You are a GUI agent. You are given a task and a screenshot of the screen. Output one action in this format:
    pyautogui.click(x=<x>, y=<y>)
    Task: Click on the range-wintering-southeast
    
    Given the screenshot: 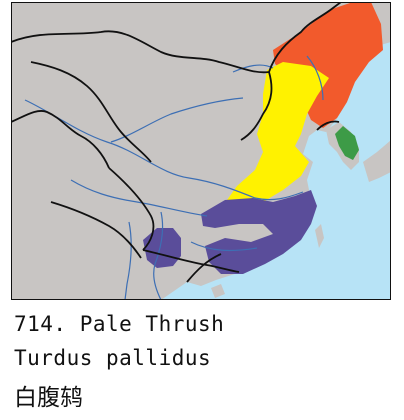 What is the action you would take?
    pyautogui.click(x=259, y=232)
    